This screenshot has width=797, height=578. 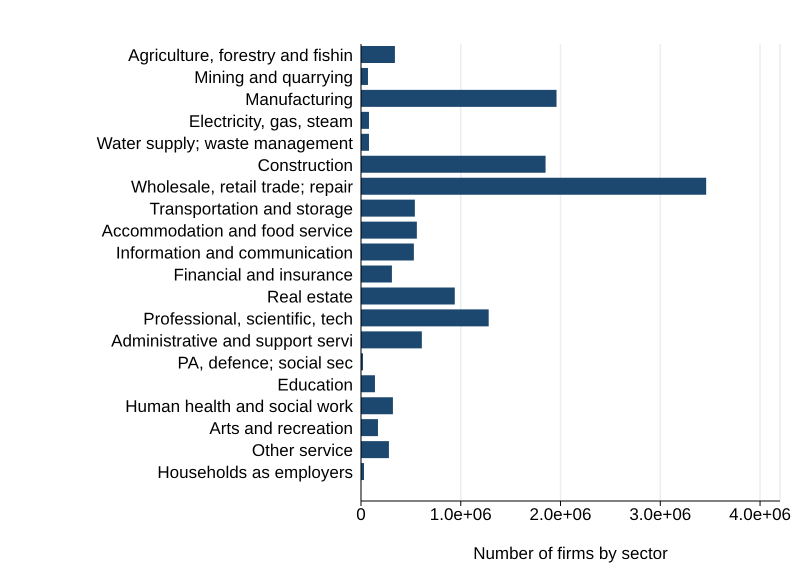 I want to click on y-tick-label: Electricity, gas, steam, so click(x=270, y=121).